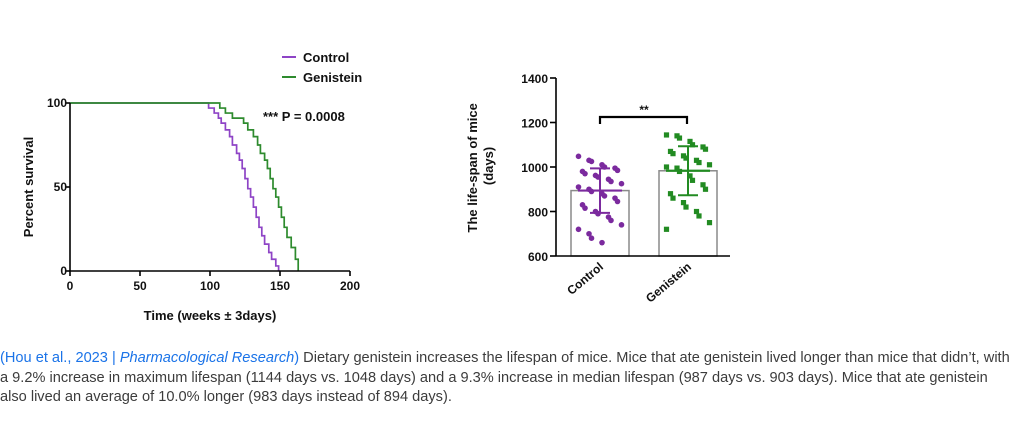 Image resolution: width=1024 pixels, height=432 pixels. What do you see at coordinates (668, 283) in the screenshot?
I see `lifespan-x-label-genistein: Genistein` at bounding box center [668, 283].